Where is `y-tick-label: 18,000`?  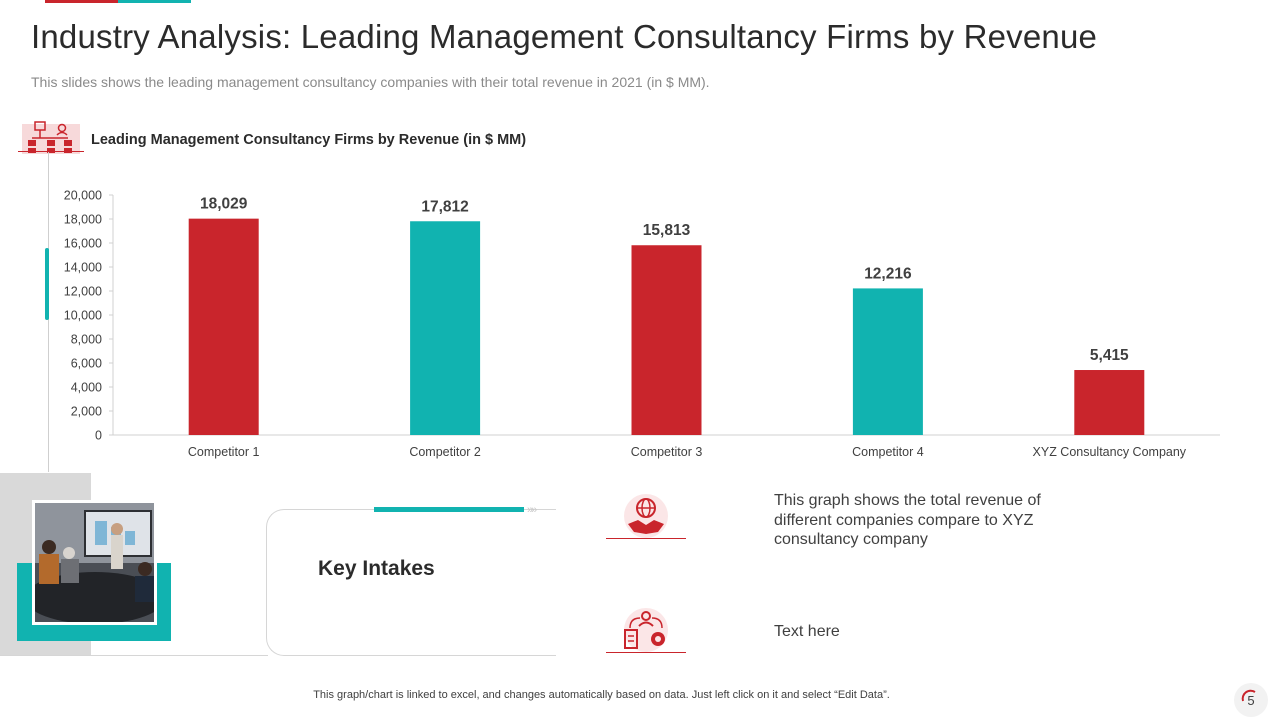 y-tick-label: 18,000 is located at coordinates (83, 220).